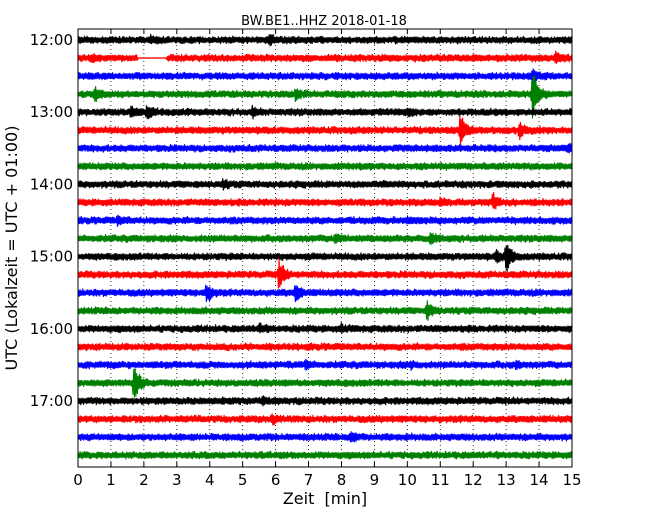  I want to click on x-tick-label: 1, so click(111, 480).